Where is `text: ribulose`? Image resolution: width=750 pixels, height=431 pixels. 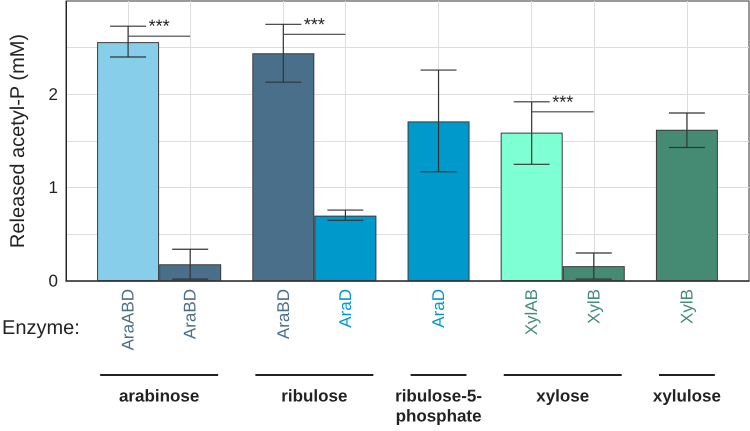 text: ribulose is located at coordinates (314, 396).